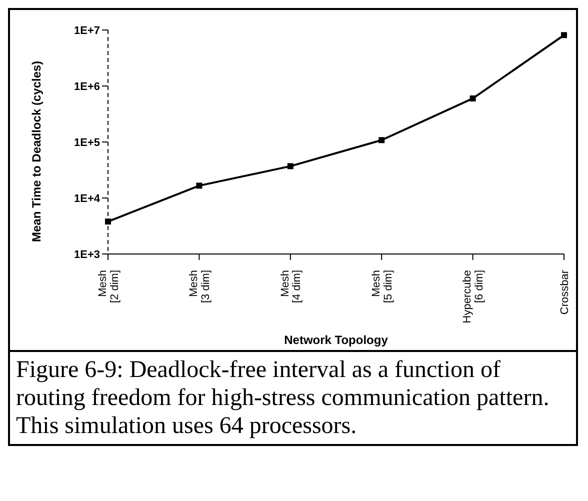  I want to click on y-tick-label: 1E+4, so click(87, 198).